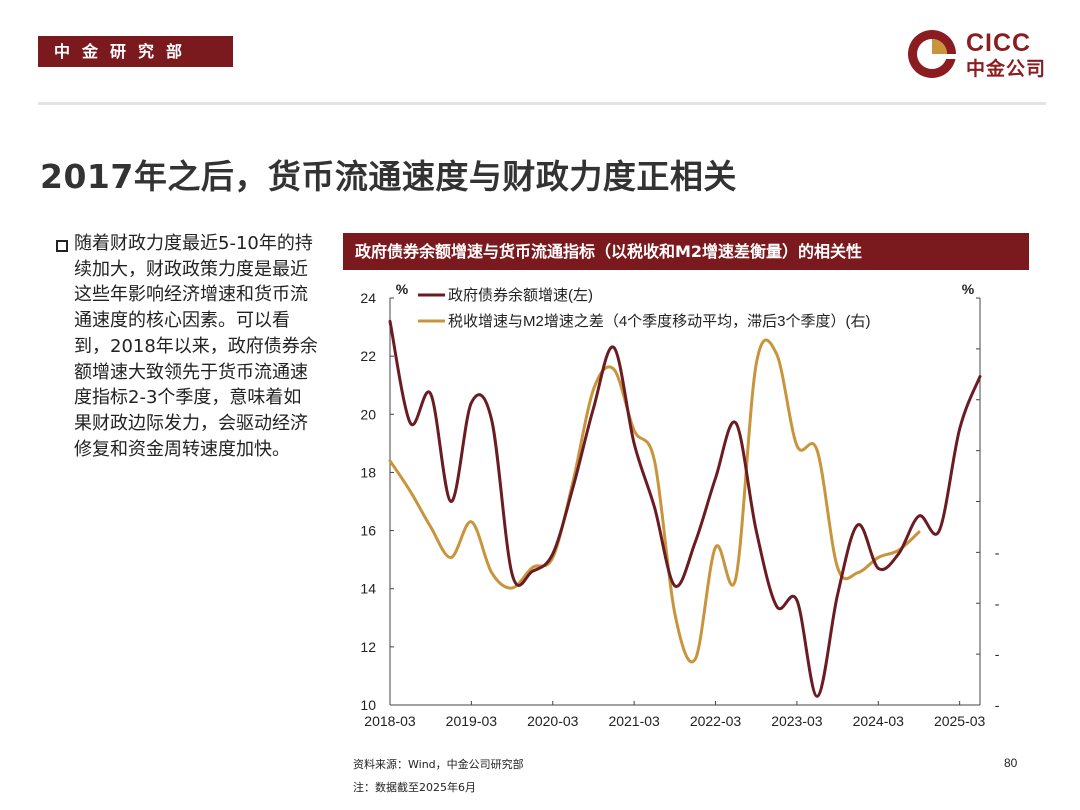 Image resolution: width=1080 pixels, height=810 pixels. What do you see at coordinates (960, 721) in the screenshot?
I see `x-tick-label: 2025-03` at bounding box center [960, 721].